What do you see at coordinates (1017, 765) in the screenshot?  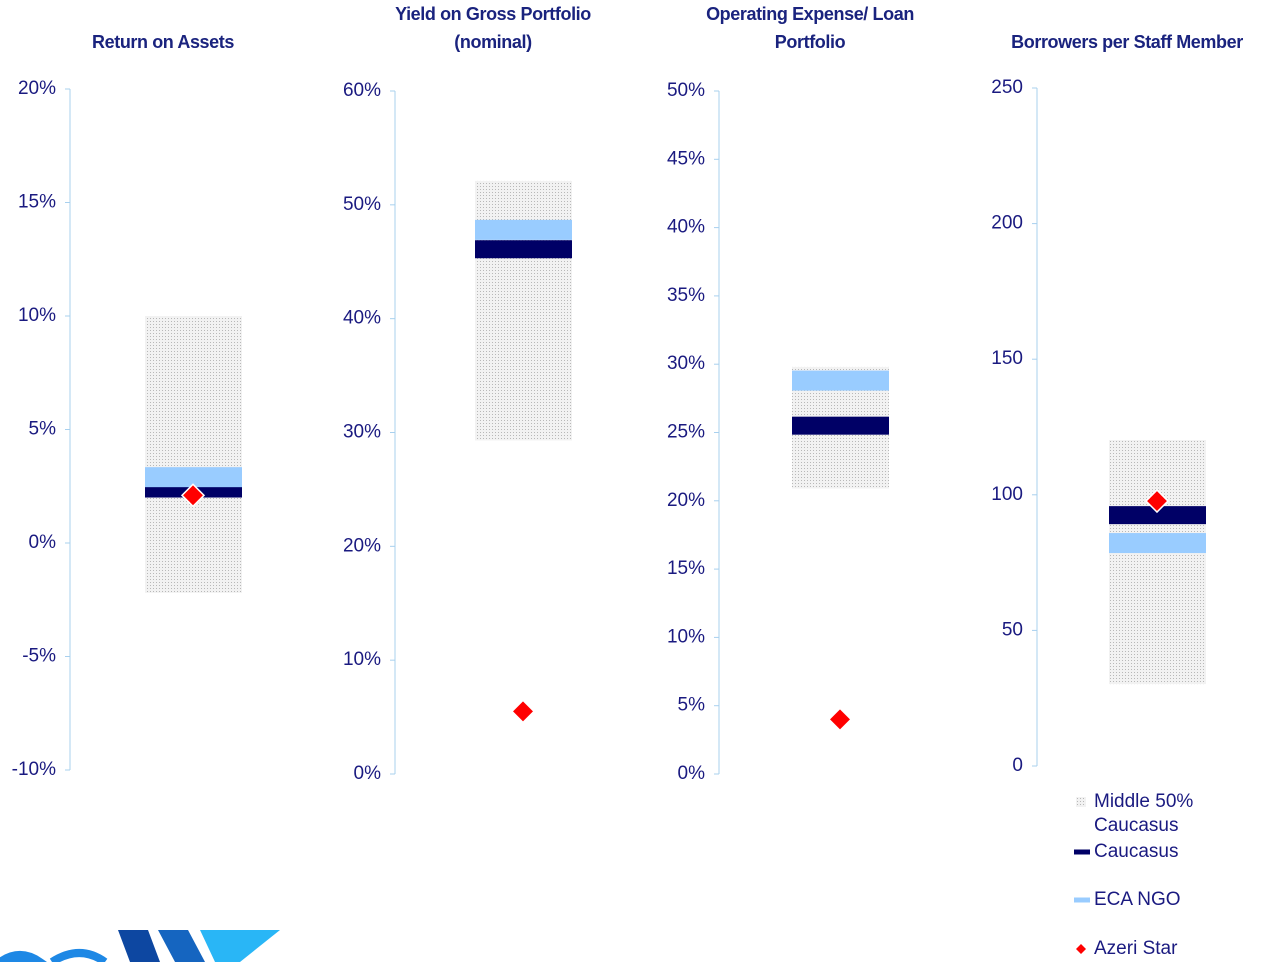 I see `y-tick-label: 0` at bounding box center [1017, 765].